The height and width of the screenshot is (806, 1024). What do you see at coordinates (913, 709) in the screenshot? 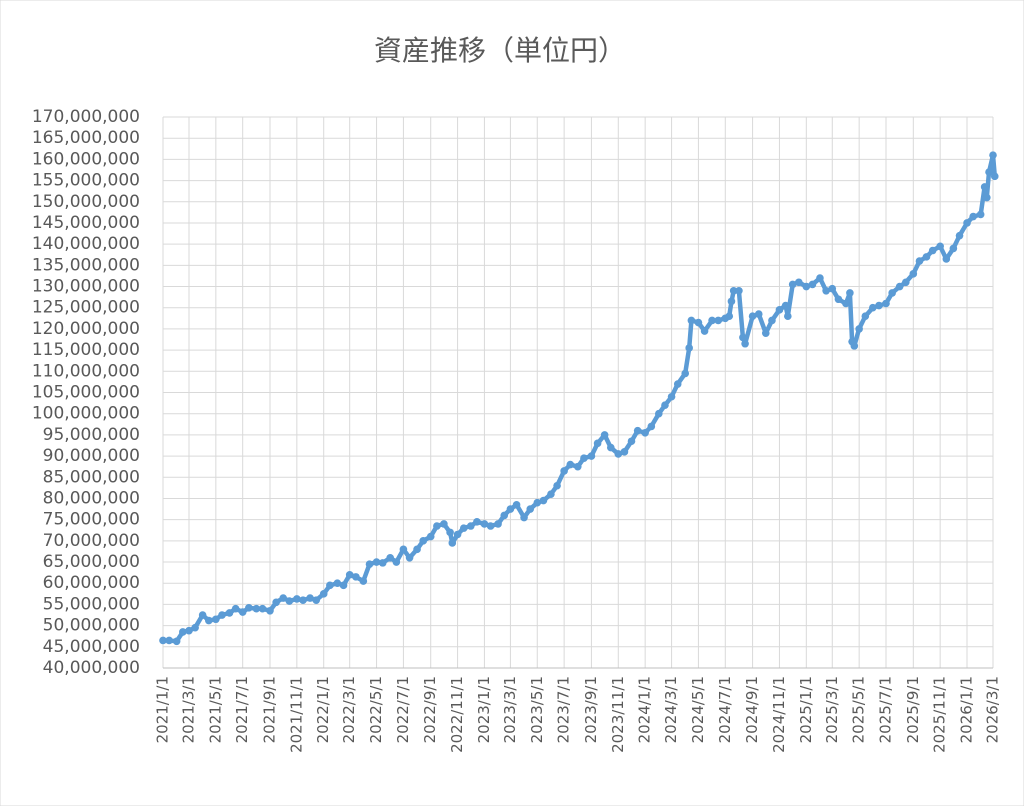
I see `x-tick-label: 2025/9/1` at bounding box center [913, 709].